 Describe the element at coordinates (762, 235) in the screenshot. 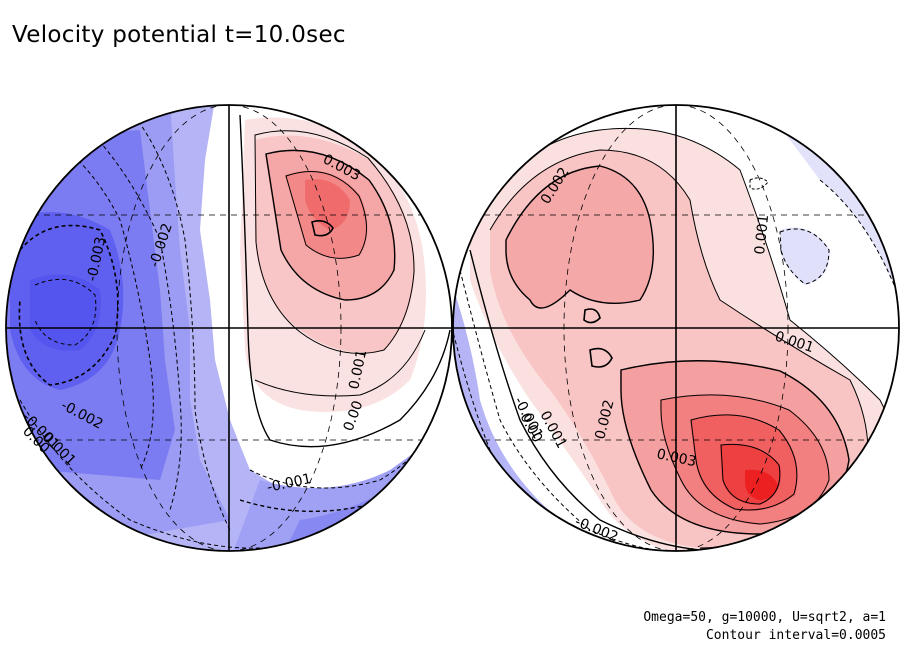

I see `contour-label: 0.001` at that location.